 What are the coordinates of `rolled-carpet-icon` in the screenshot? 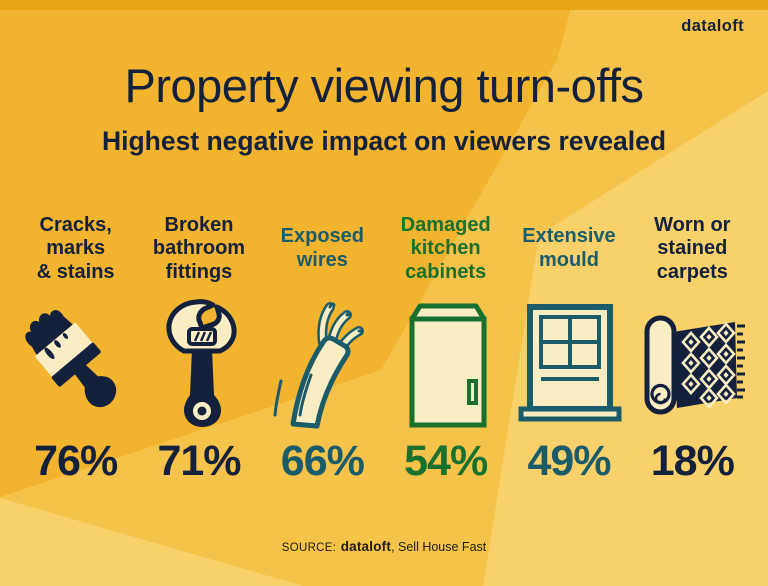 It's located at (695, 365).